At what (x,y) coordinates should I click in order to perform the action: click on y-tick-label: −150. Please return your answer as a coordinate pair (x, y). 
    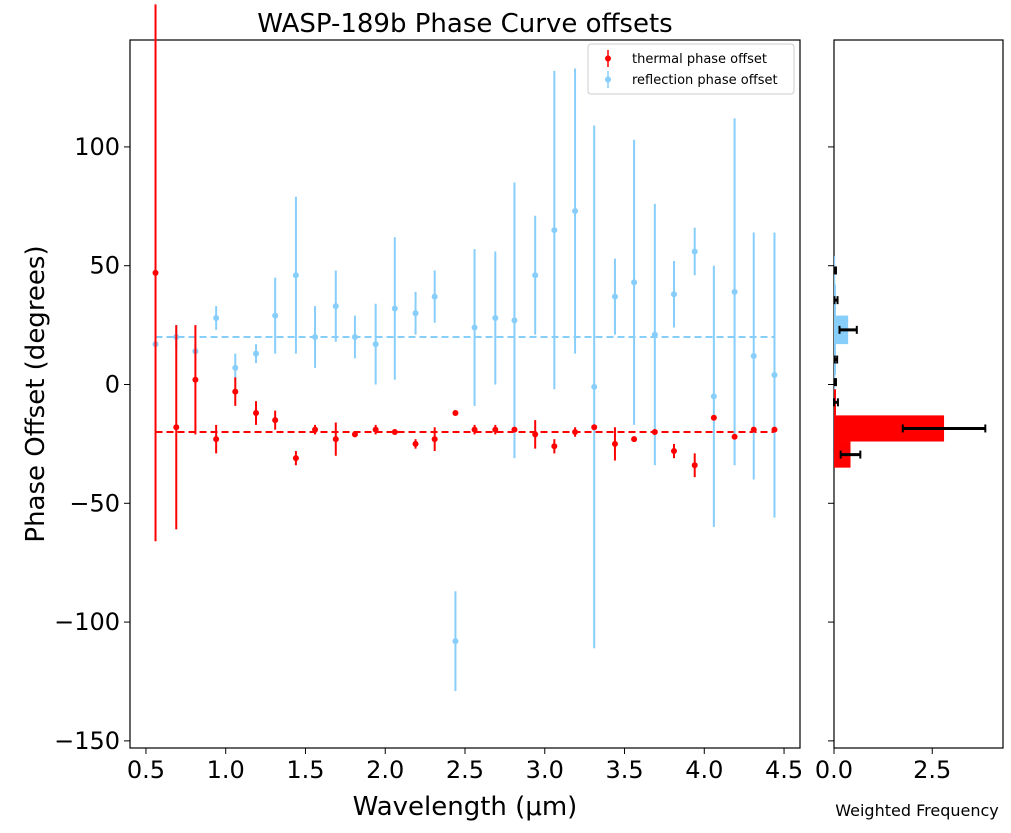
    Looking at the image, I should click on (87, 741).